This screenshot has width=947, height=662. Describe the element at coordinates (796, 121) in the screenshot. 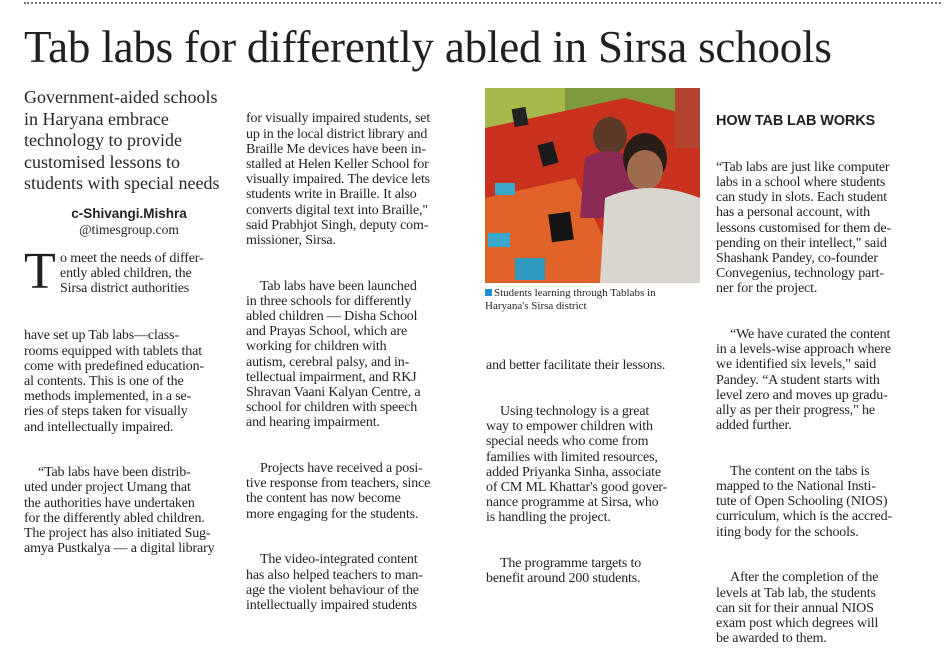

I see `sidebar-subhead: HOW TAB LAB WORKS` at that location.